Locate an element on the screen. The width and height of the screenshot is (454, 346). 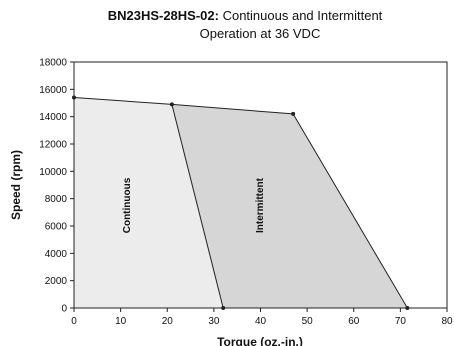
x-tick-label: 80 is located at coordinates (447, 321).